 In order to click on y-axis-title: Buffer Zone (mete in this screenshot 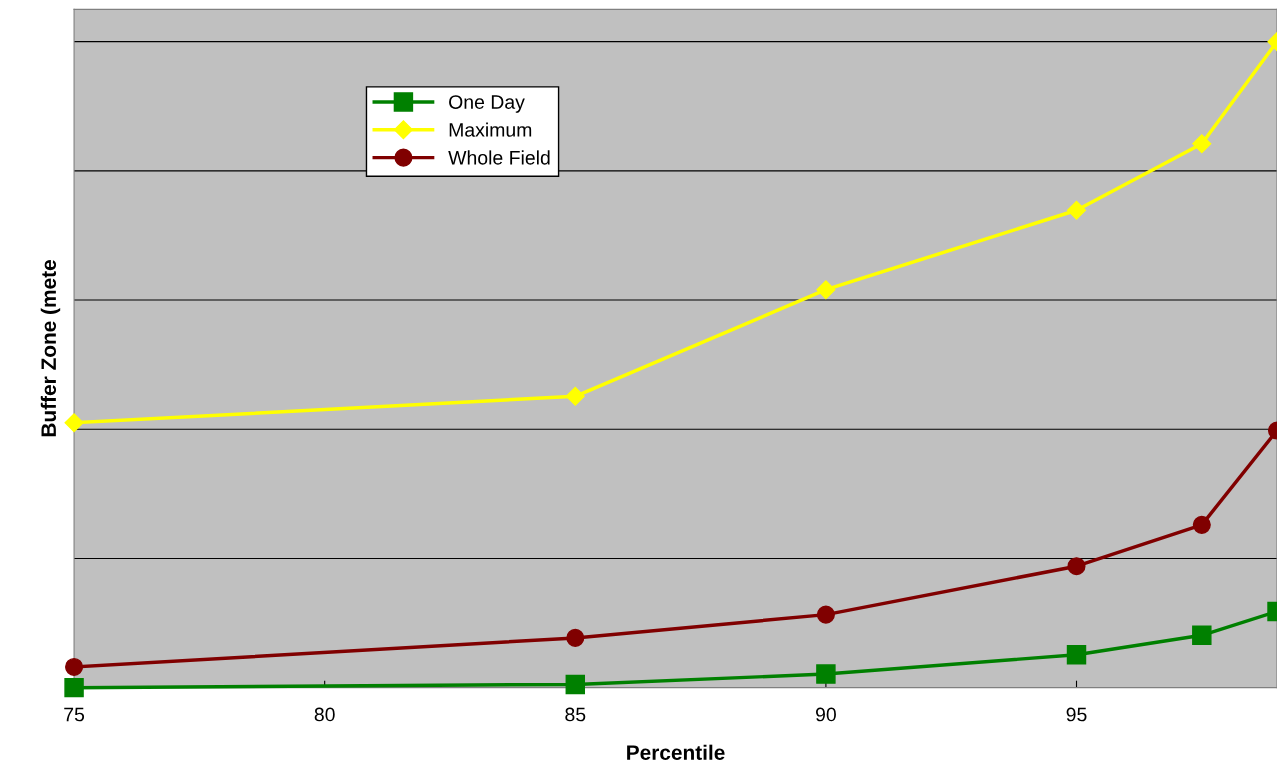, I will do `click(50, 348)`.